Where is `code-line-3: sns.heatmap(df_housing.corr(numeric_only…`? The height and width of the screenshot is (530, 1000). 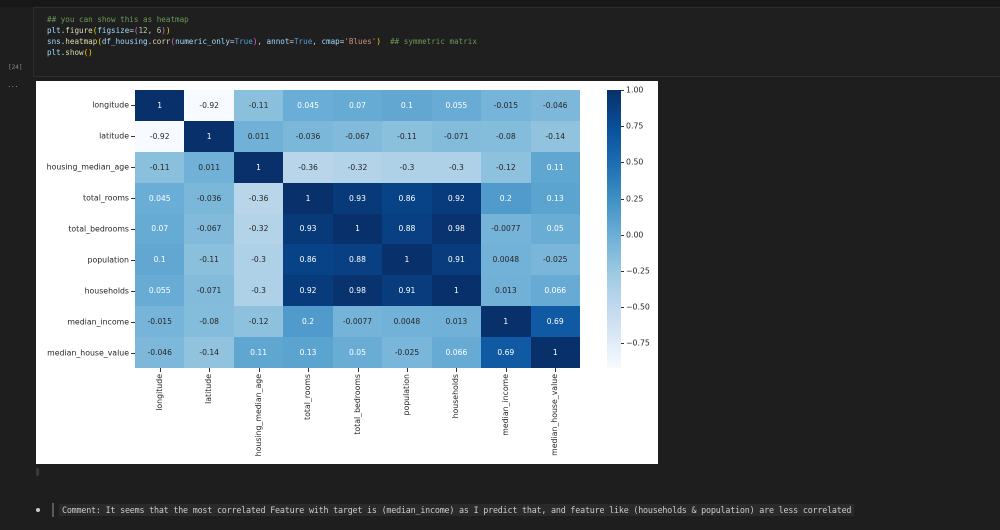 code-line-3: sns.heatmap(df_housing.corr(numeric_only… is located at coordinates (262, 41).